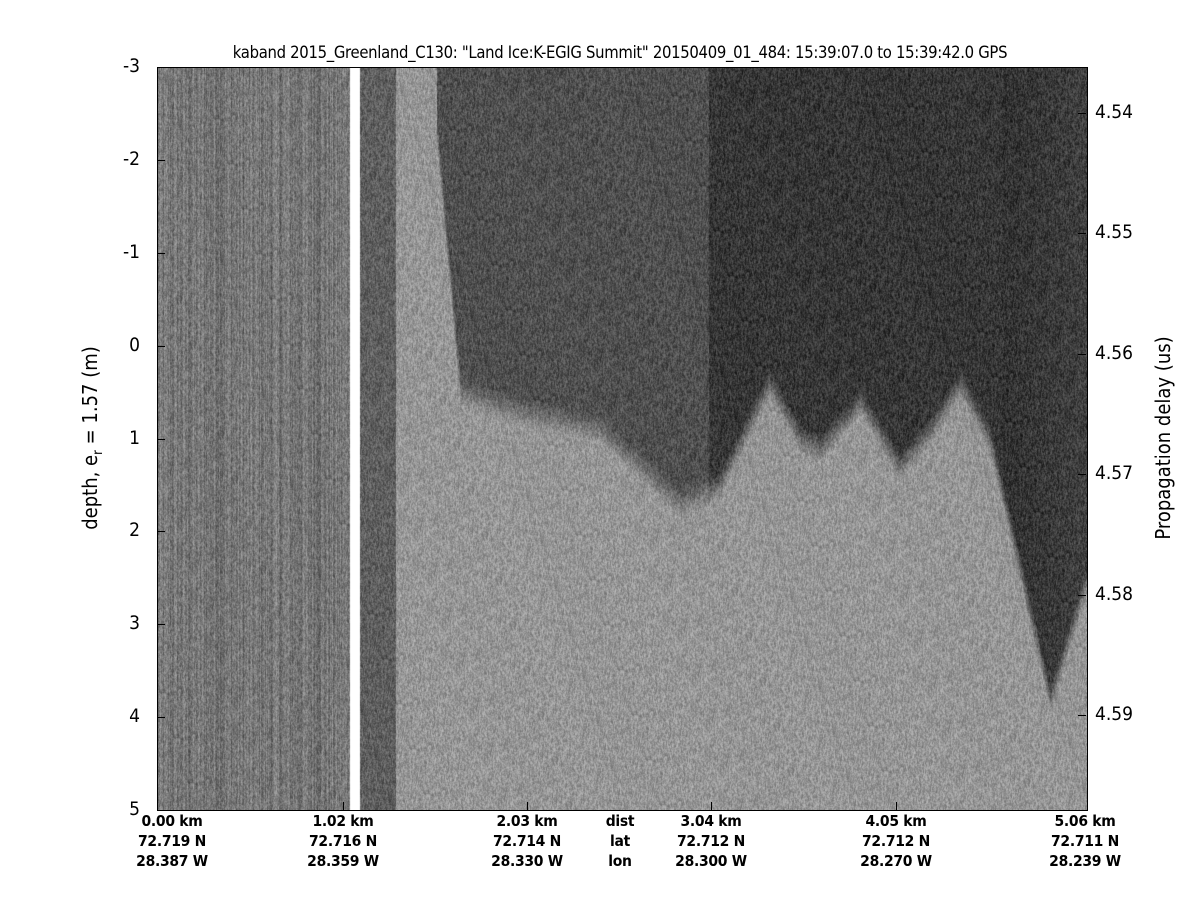  What do you see at coordinates (90, 398) in the screenshot?
I see `y-label-rest: = 1.57 (m)` at bounding box center [90, 398].